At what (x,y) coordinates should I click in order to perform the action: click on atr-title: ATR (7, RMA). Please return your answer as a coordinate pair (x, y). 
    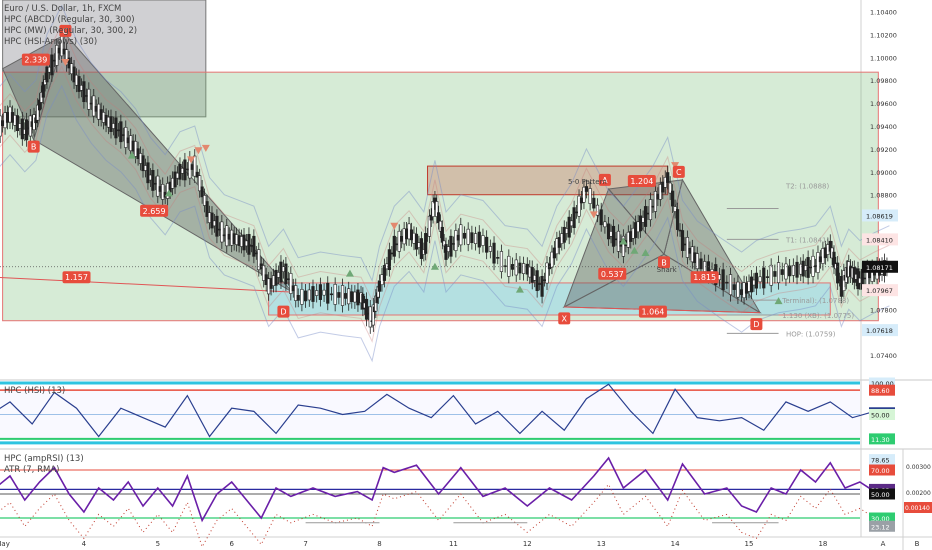
    Looking at the image, I should click on (32, 470).